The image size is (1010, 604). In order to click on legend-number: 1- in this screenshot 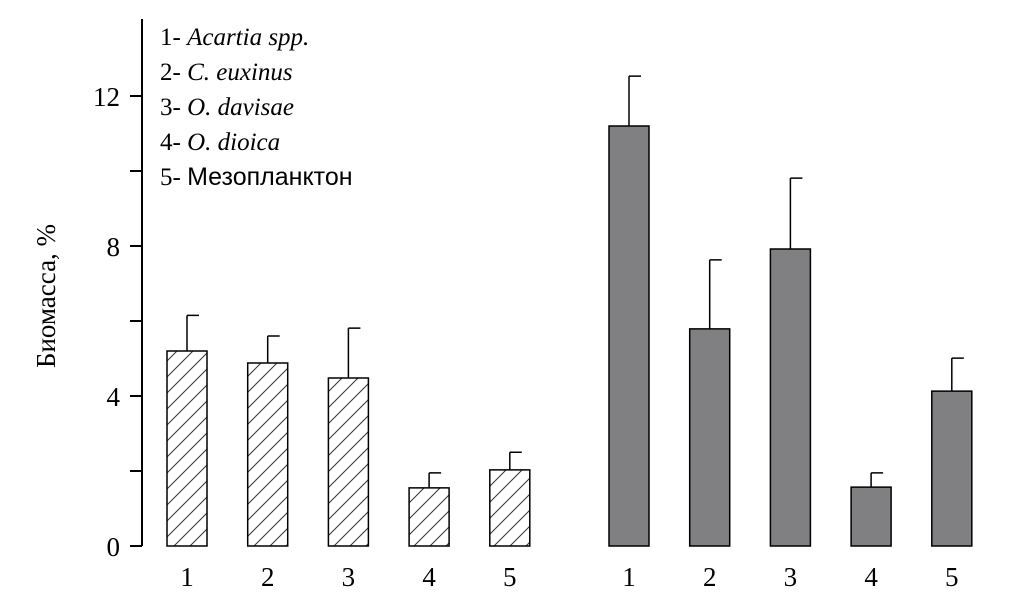, I will do `click(173, 37)`.